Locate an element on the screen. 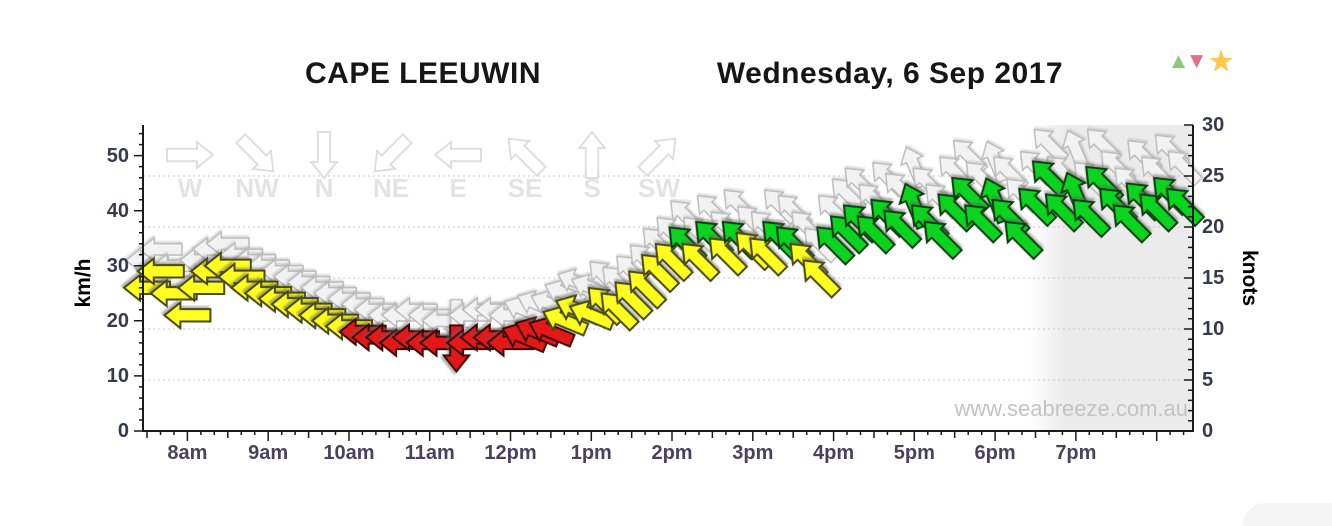 This screenshot has width=1332, height=526. graph-controls: ▲ ▼ ★ is located at coordinates (1203, 61).